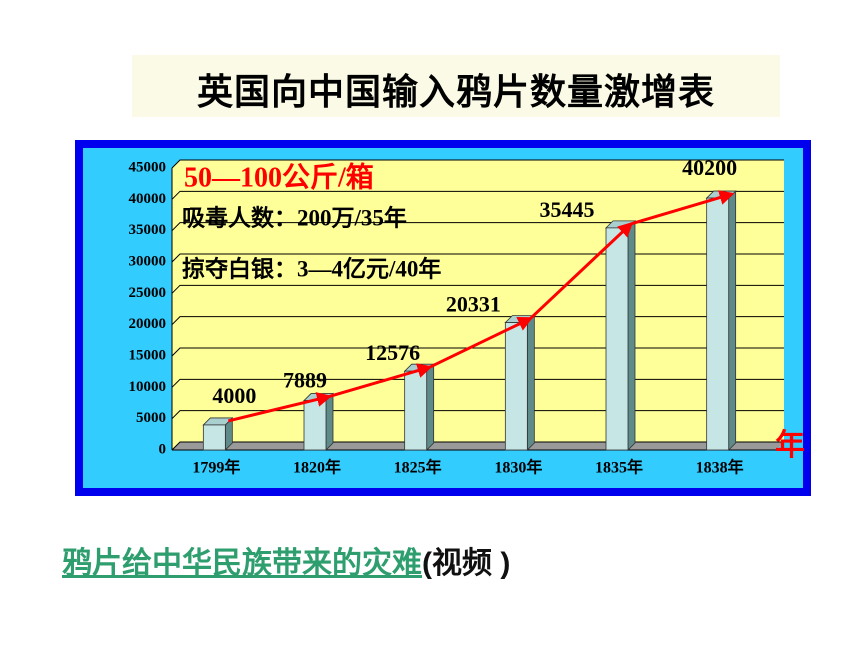  What do you see at coordinates (148, 355) in the screenshot?
I see `y-tick-label: 15000` at bounding box center [148, 355].